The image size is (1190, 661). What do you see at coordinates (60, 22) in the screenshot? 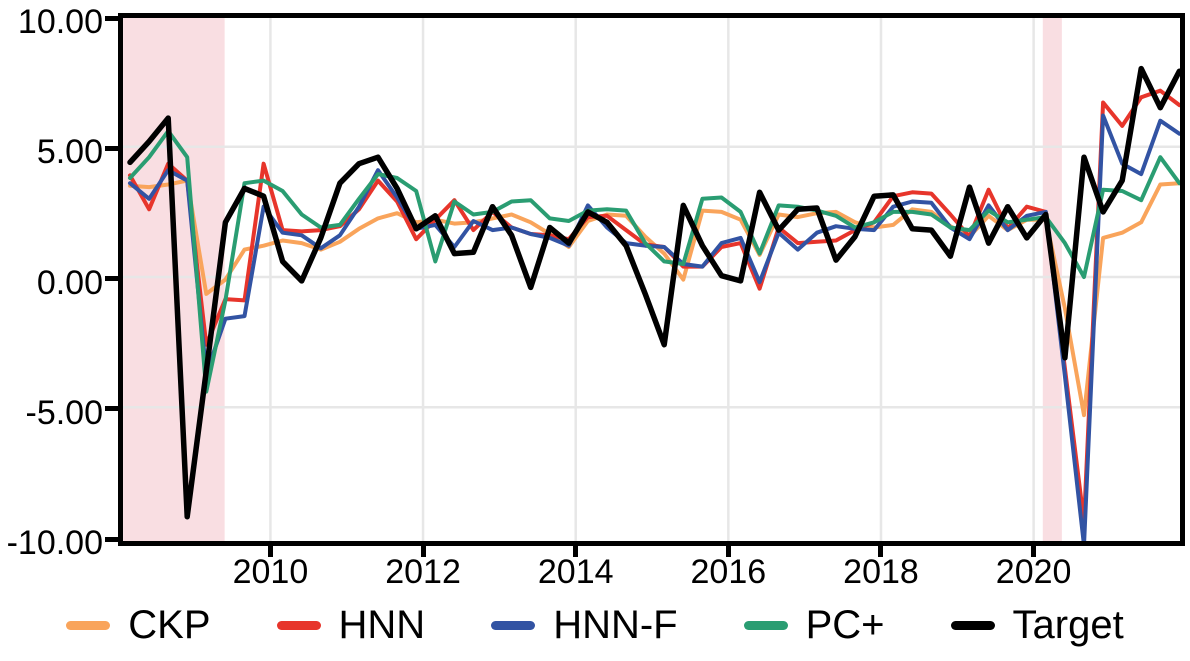
I see `y-tick-label: 10.00` at bounding box center [60, 22].